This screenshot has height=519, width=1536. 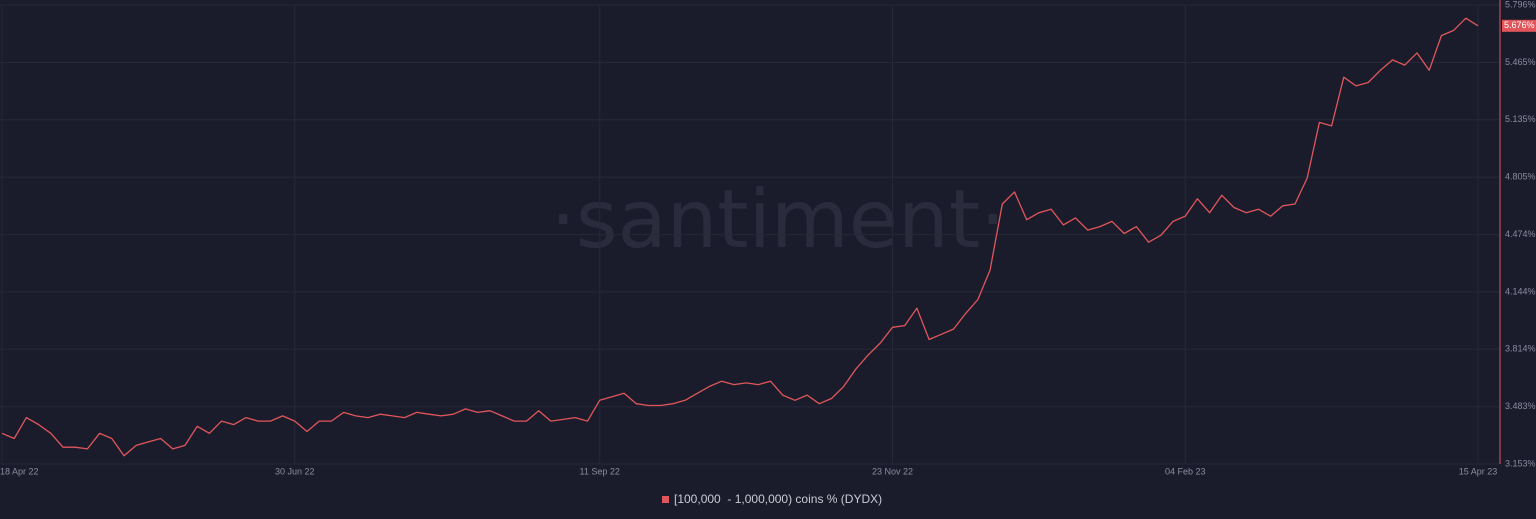 What do you see at coordinates (1520, 119) in the screenshot?
I see `y-tick-label: 5.135%` at bounding box center [1520, 119].